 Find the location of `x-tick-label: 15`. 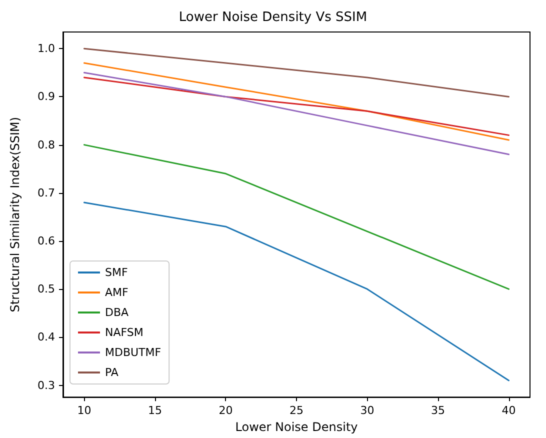

x-tick-label: 15 is located at coordinates (155, 411).